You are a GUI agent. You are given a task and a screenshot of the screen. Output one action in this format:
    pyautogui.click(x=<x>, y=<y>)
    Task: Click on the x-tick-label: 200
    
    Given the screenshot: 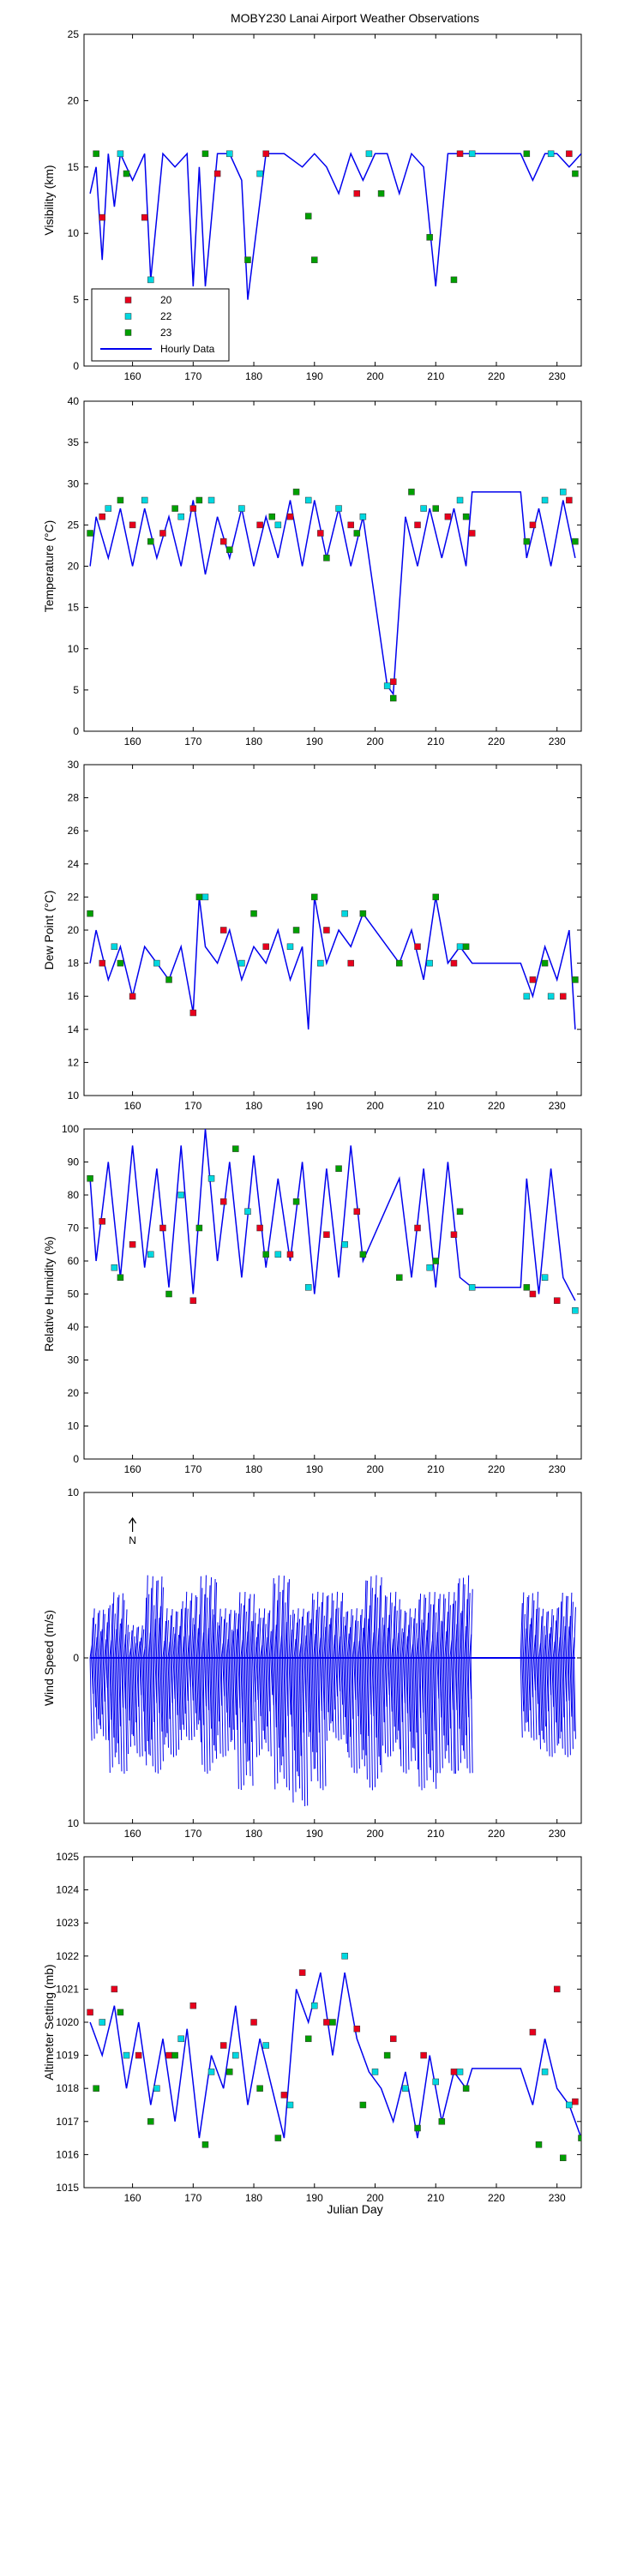 What is the action you would take?
    pyautogui.click(x=374, y=1469)
    